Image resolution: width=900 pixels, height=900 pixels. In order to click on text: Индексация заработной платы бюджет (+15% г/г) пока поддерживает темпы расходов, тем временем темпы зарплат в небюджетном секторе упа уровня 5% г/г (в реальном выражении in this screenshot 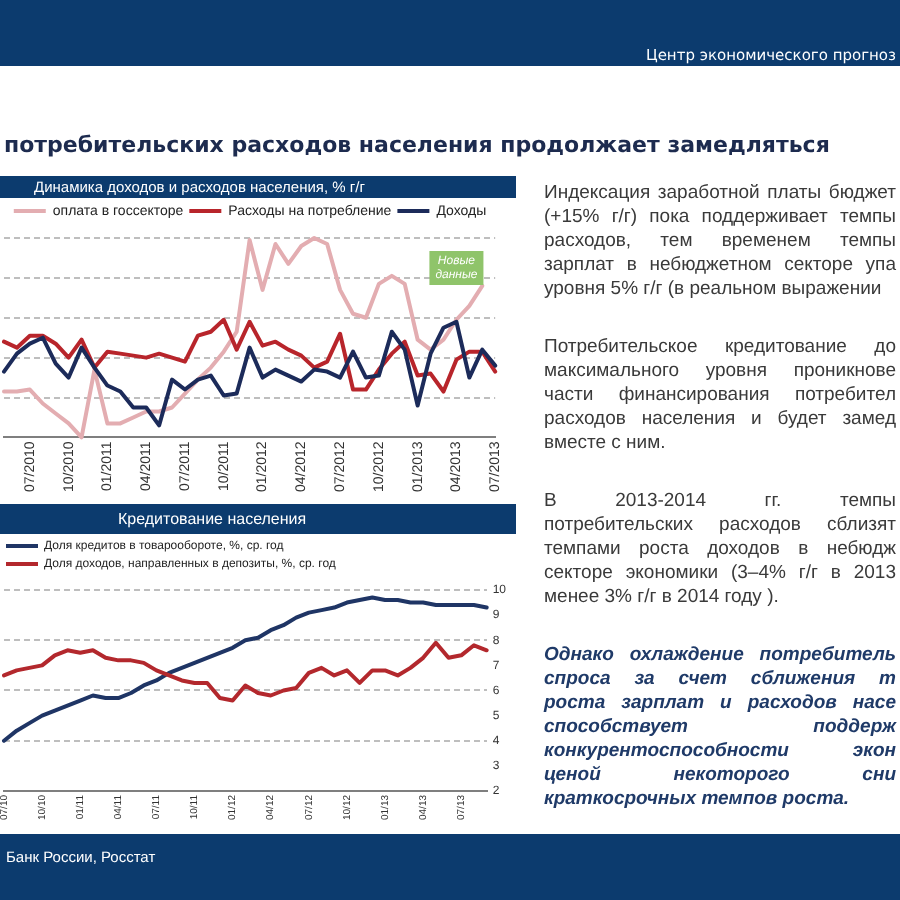, I will do `click(720, 242)`.